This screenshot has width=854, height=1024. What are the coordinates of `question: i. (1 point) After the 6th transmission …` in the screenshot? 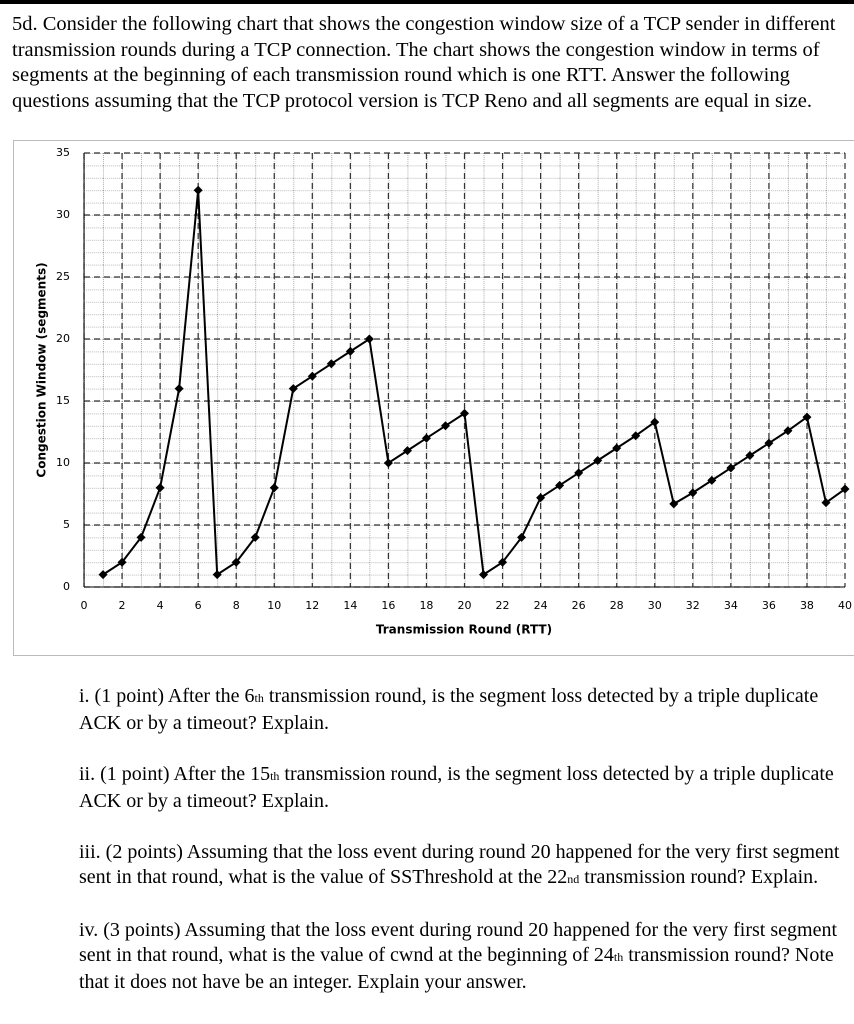 It's located at (464, 710).